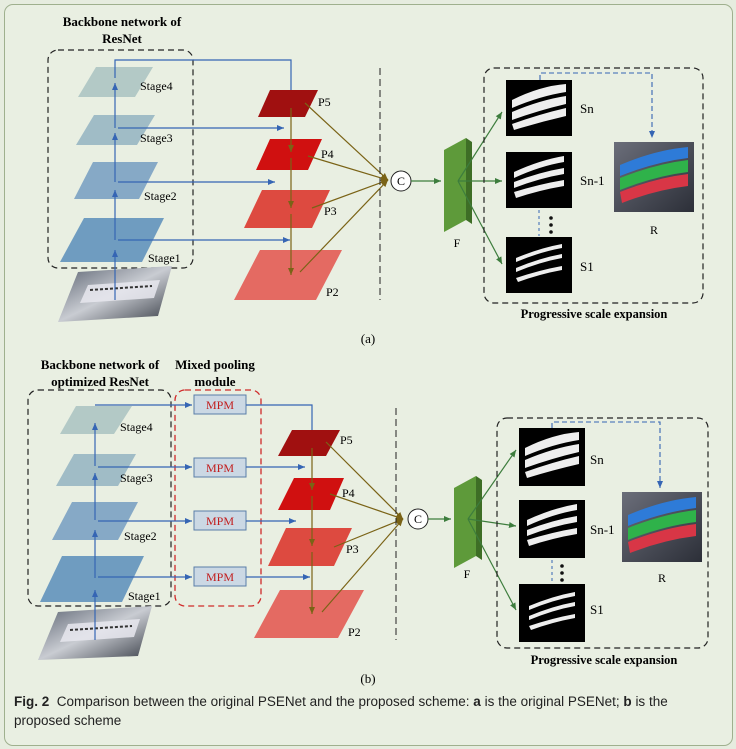 This screenshot has width=736, height=749. I want to click on kernel-map-sn1-a, so click(539, 180).